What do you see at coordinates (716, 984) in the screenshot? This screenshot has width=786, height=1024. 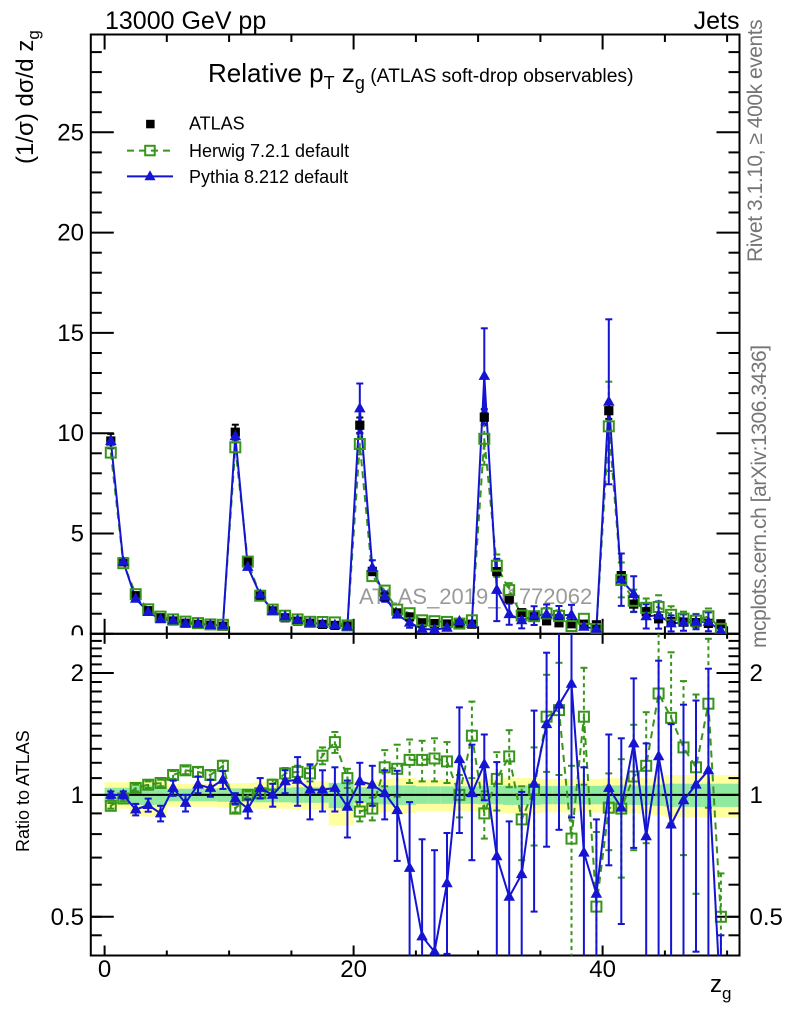 I see `svg-text: z` at bounding box center [716, 984].